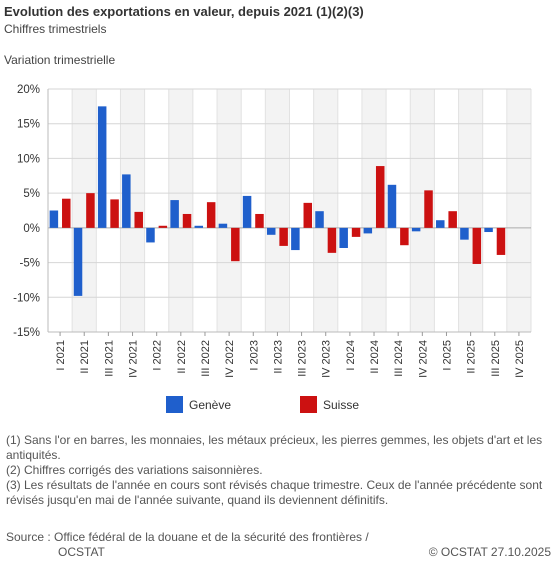 This screenshot has height=566, width=557. I want to click on y-tick-label: 5%, so click(31, 194).